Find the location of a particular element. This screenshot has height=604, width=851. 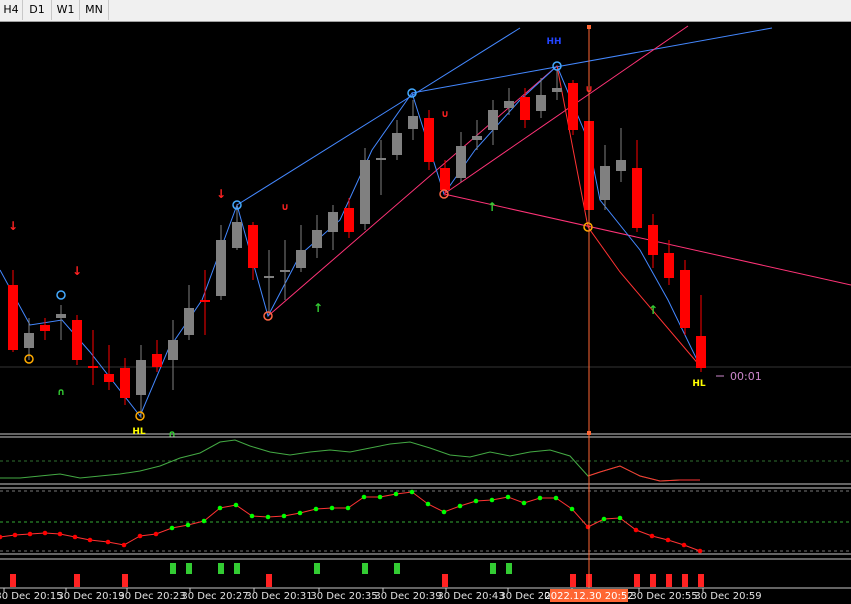

time-axis-label: 30 Dec 20:43 is located at coordinates (470, 596).